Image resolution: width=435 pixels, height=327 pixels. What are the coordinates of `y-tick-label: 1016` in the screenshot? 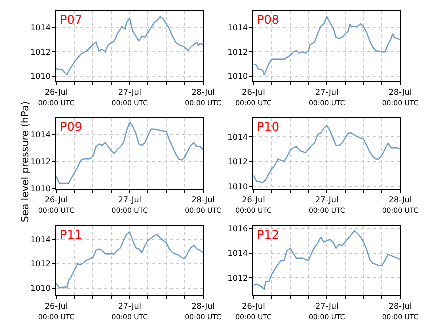 It's located at (238, 229).